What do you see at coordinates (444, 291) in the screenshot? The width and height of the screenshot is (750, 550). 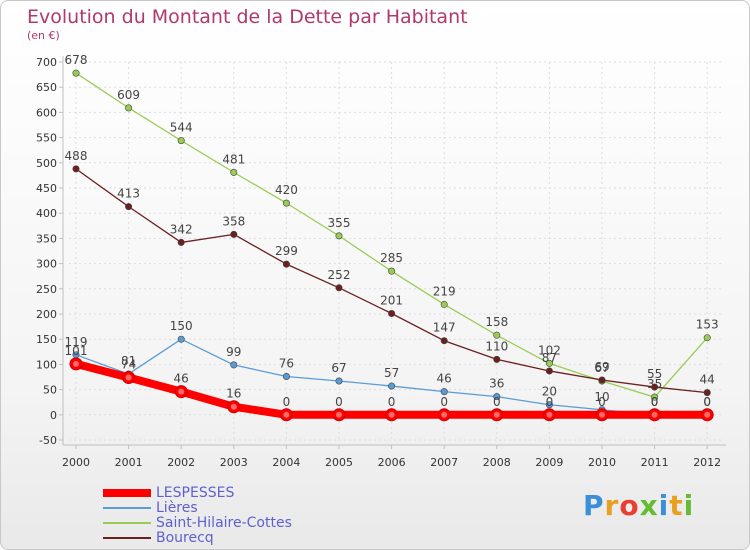 I see `data-label: 219` at bounding box center [444, 291].